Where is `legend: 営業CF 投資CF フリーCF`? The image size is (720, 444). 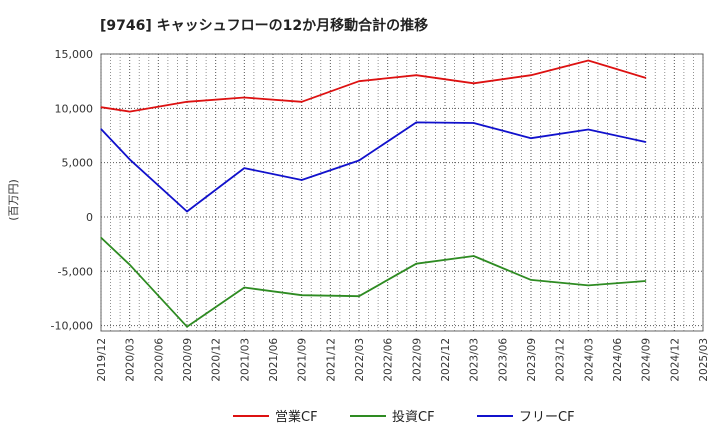
legend: 営業CF 投資CF フリーCF is located at coordinates (404, 417).